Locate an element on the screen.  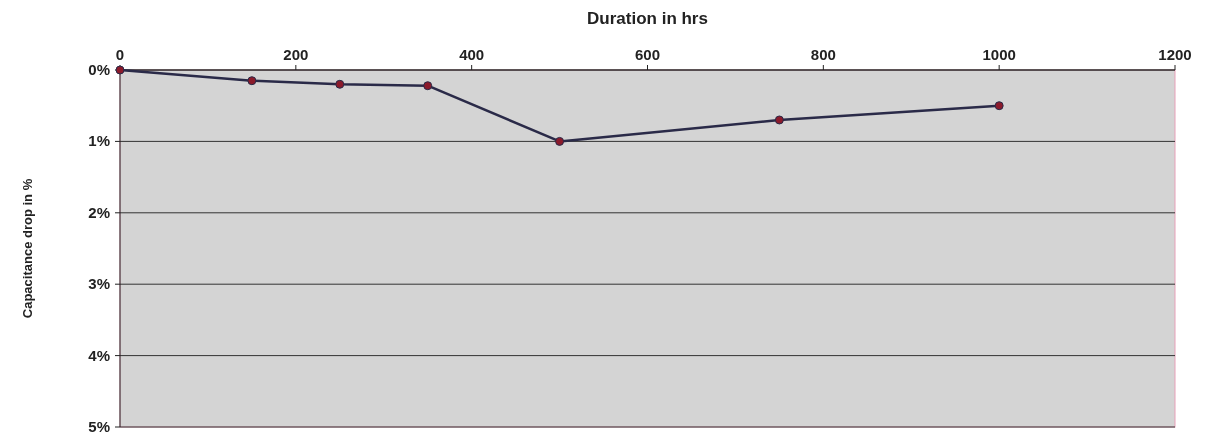
y-tick-label: 4% is located at coordinates (99, 355).